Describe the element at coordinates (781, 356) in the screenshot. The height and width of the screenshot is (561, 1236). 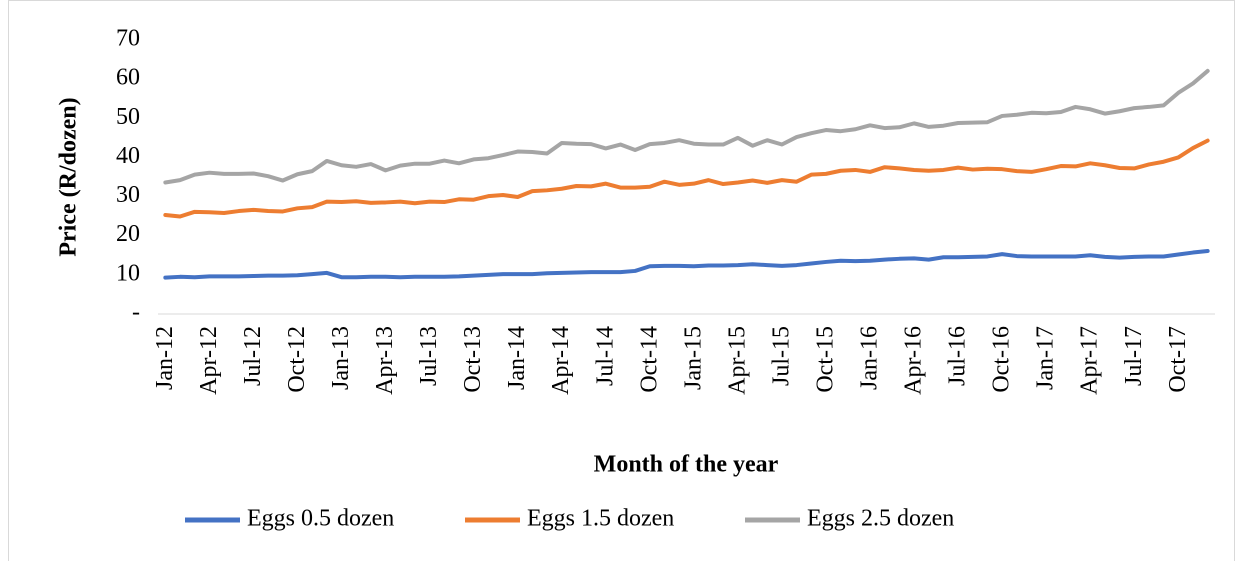
I see `x-tick-label: Jul-15` at that location.